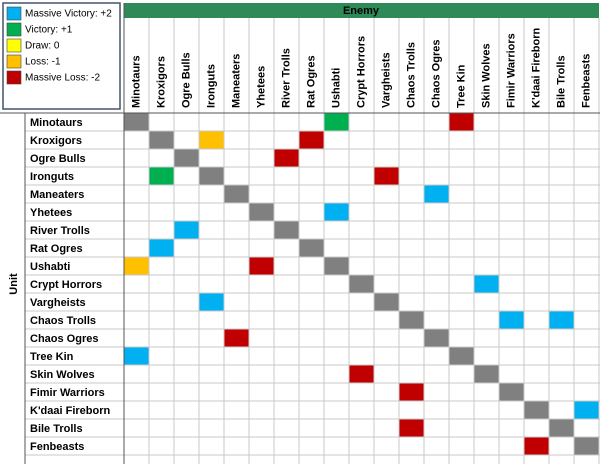  Describe the element at coordinates (51, 213) in the screenshot. I see `row-header: Yhetees` at that location.